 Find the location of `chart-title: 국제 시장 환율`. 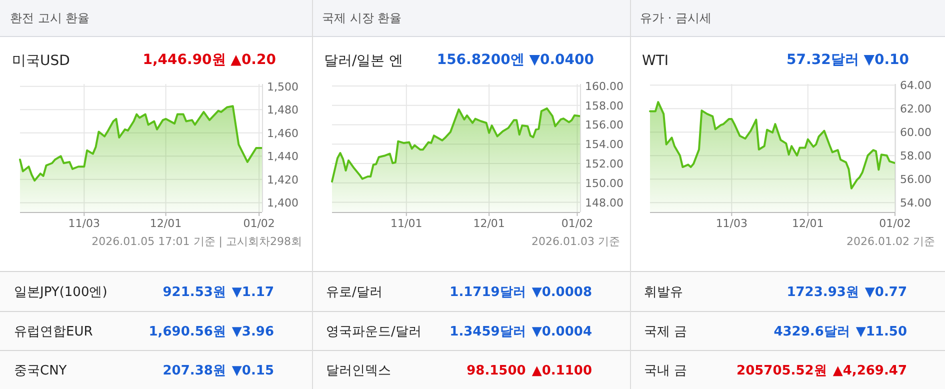

chart-title: 국제 시장 환율 is located at coordinates (362, 18).